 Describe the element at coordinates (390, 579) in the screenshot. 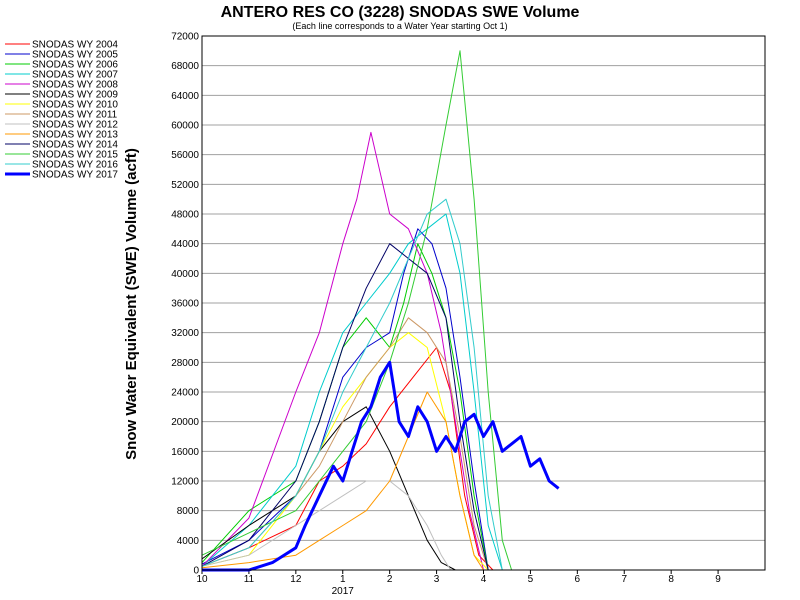

I see `x-tick-label: 2` at that location.